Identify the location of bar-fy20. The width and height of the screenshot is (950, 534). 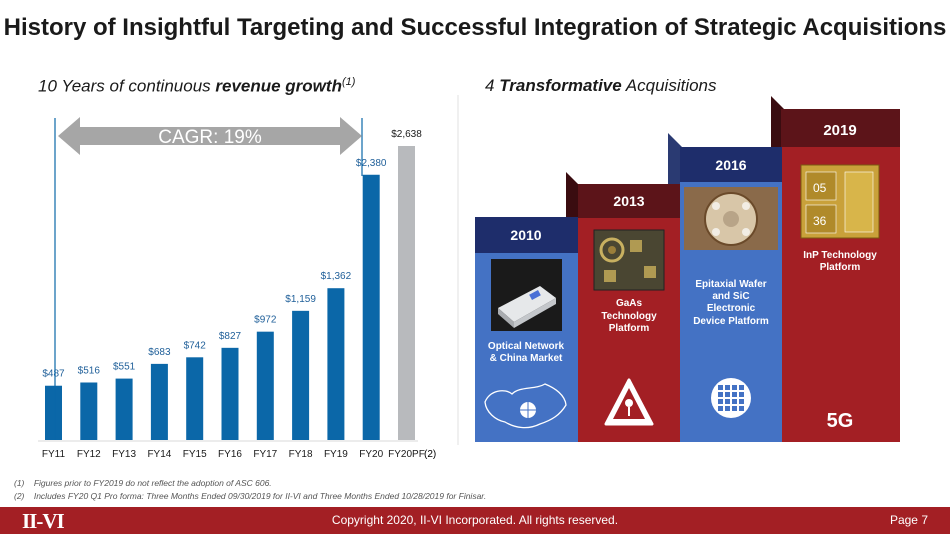
(371, 307).